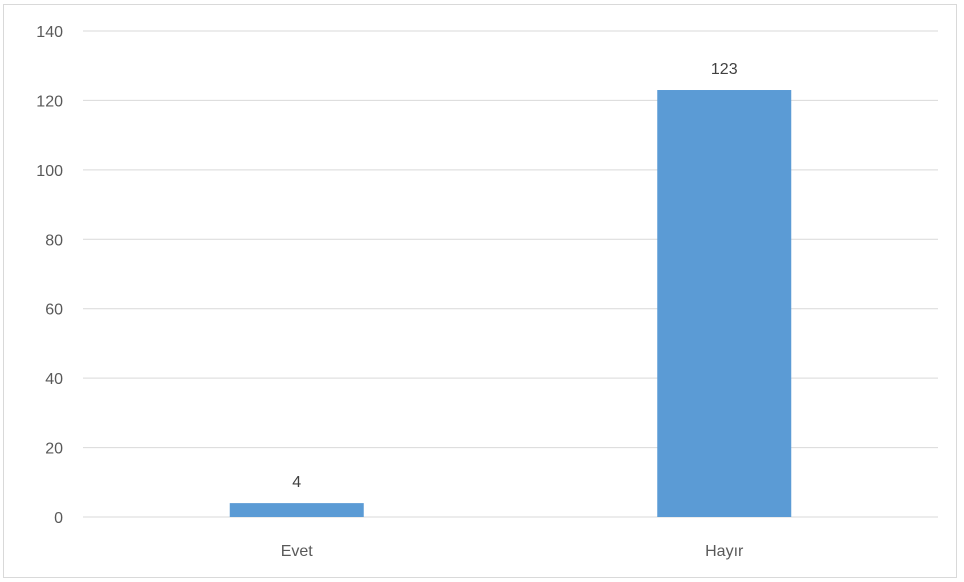 This screenshot has width=964, height=582. What do you see at coordinates (49, 32) in the screenshot?
I see `y-tick-label: 140` at bounding box center [49, 32].